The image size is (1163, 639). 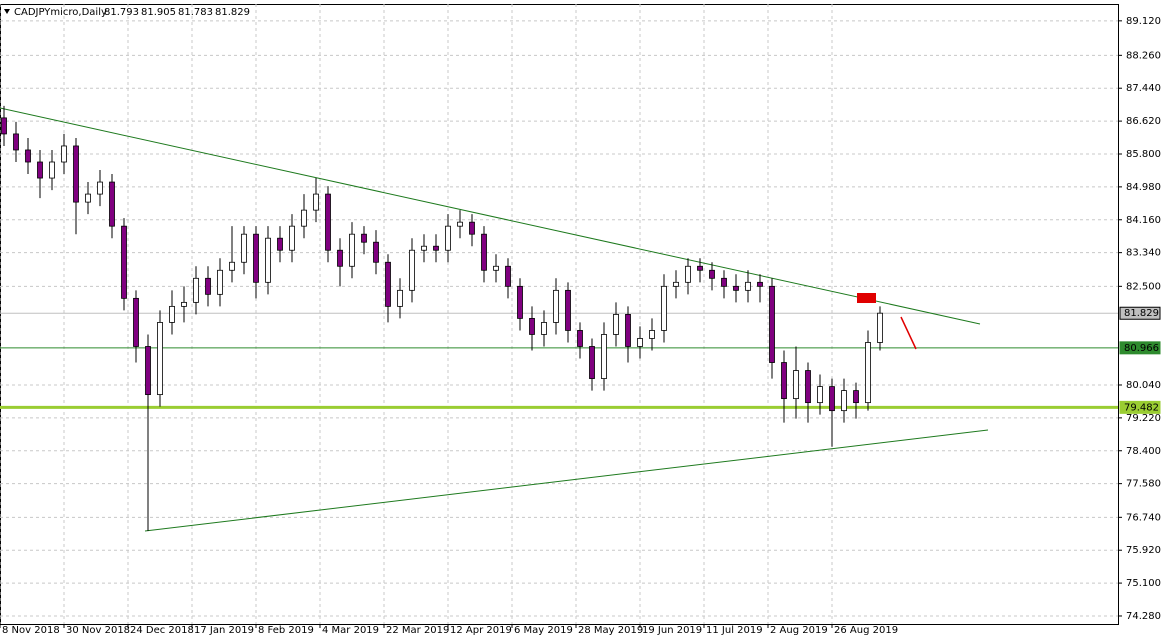 What do you see at coordinates (1143, 517) in the screenshot?
I see `y-tick-label: 76.740` at bounding box center [1143, 517].